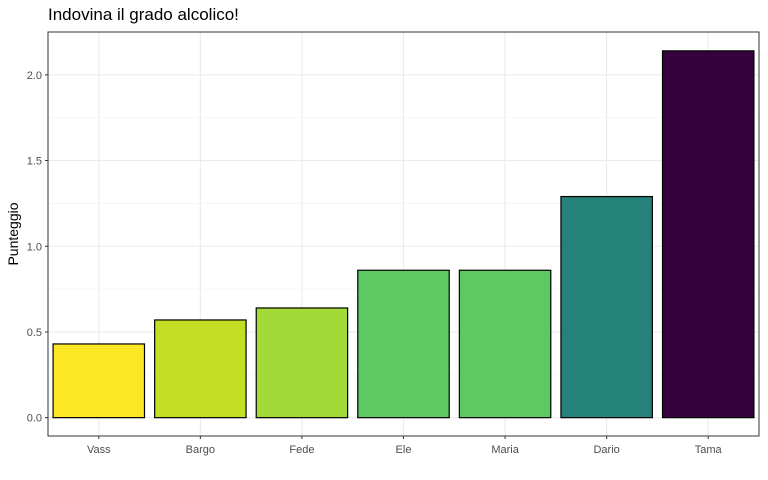 The image size is (768, 480). I want to click on x-tick-label: Dario, so click(606, 450).